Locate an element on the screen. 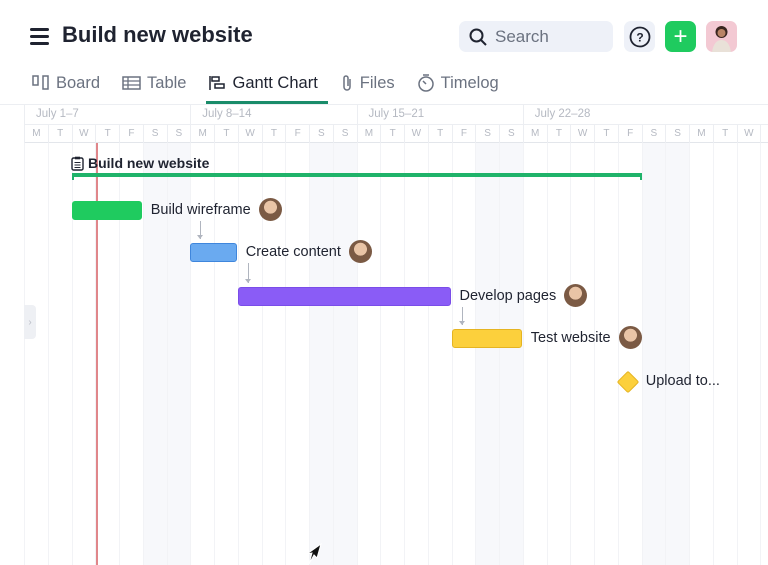 This screenshot has width=768, height=565. search-placeholder: Search is located at coordinates (522, 36).